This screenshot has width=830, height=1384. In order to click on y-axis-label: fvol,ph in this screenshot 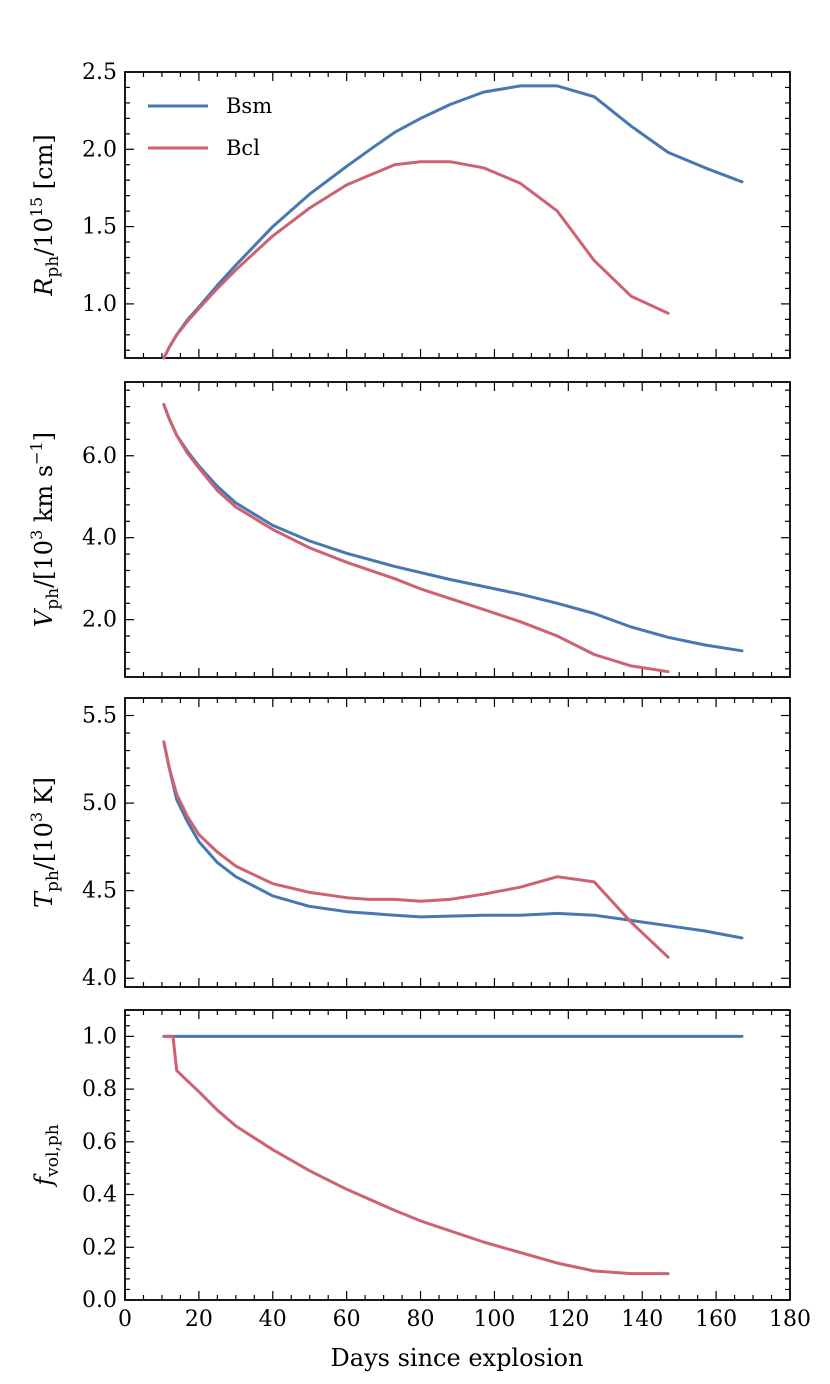, I will do `click(46, 1155)`.